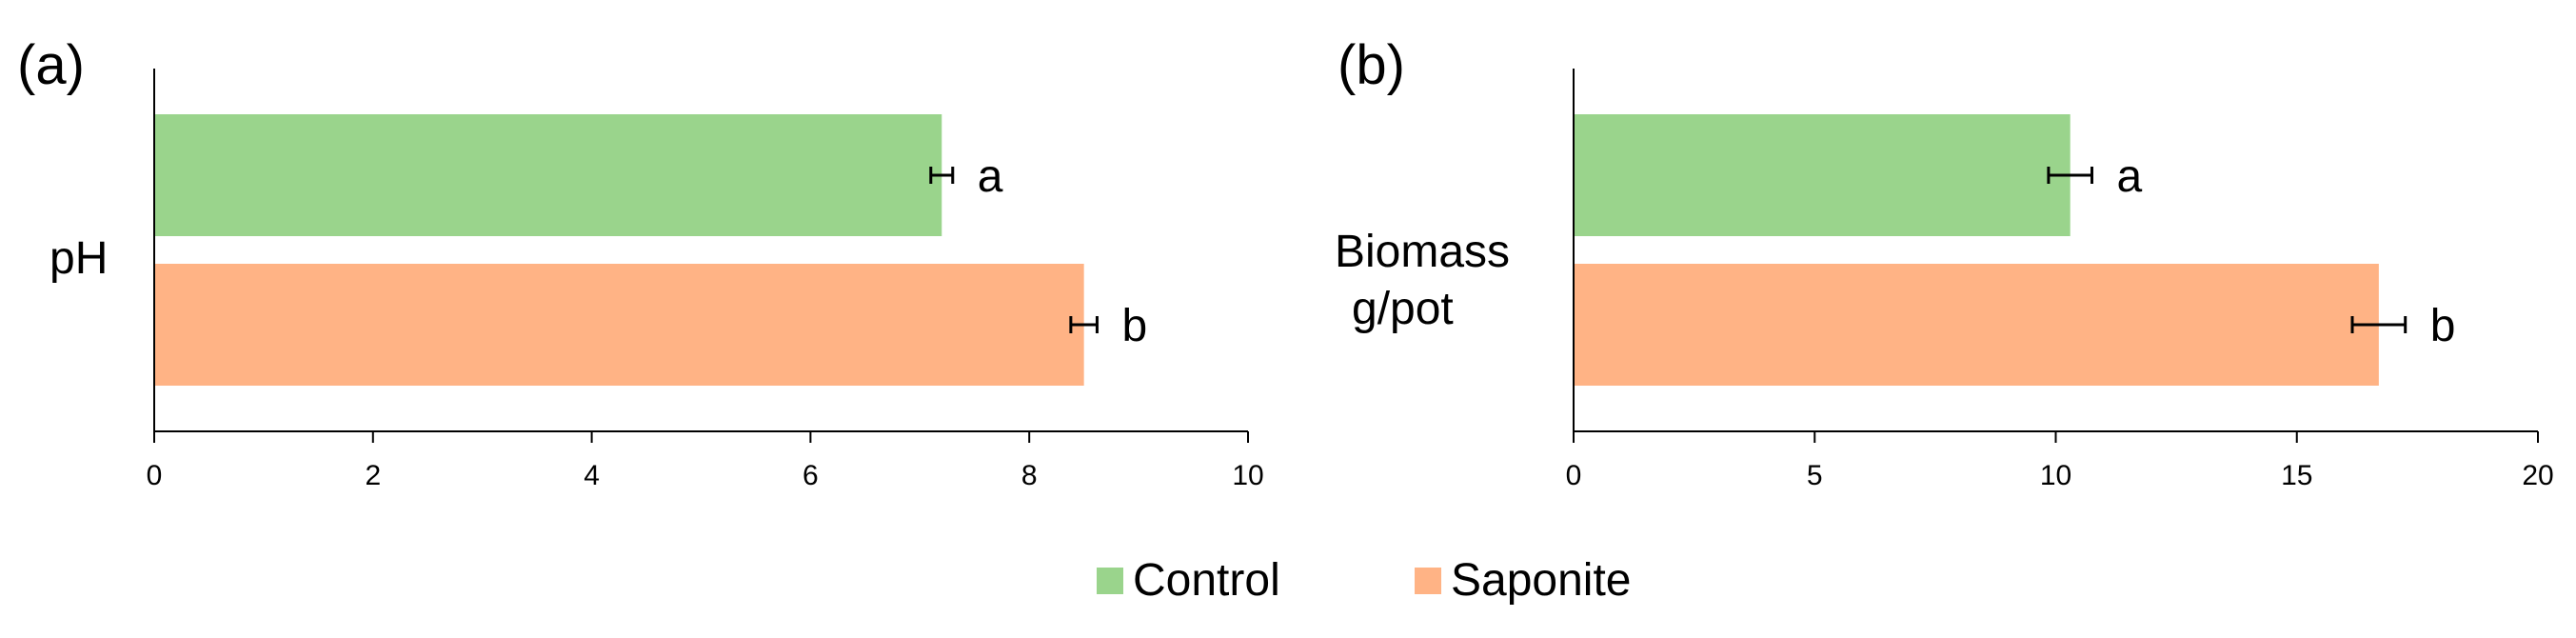  What do you see at coordinates (373, 475) in the screenshot?
I see `x-tick-label-a-1: 2` at bounding box center [373, 475].